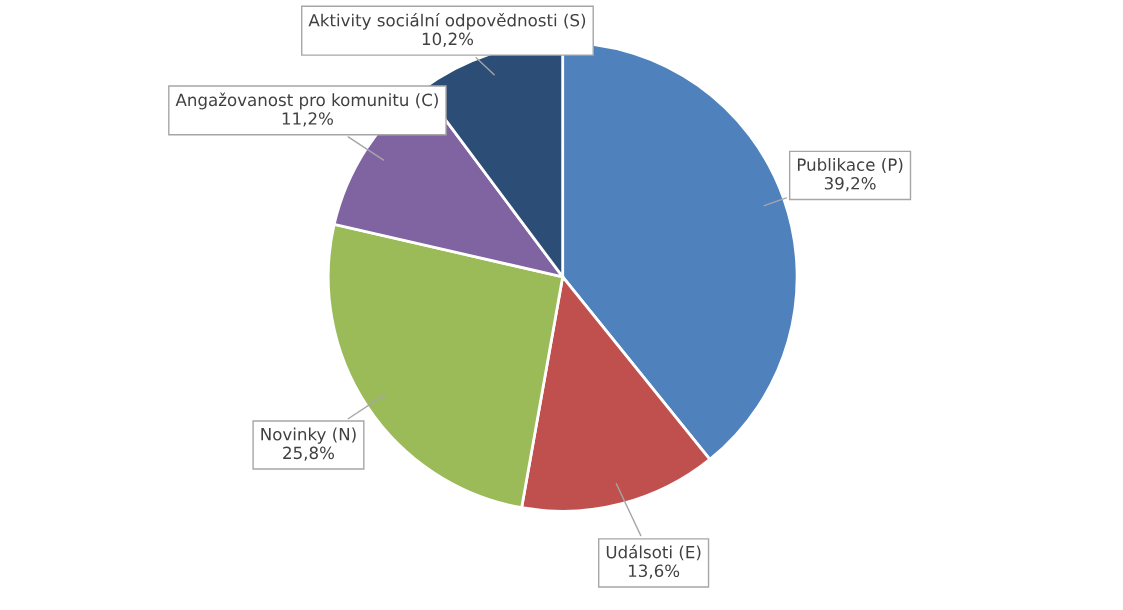 The image size is (1123, 610). What do you see at coordinates (309, 453) in the screenshot?
I see `data-label: 25,8%` at bounding box center [309, 453].